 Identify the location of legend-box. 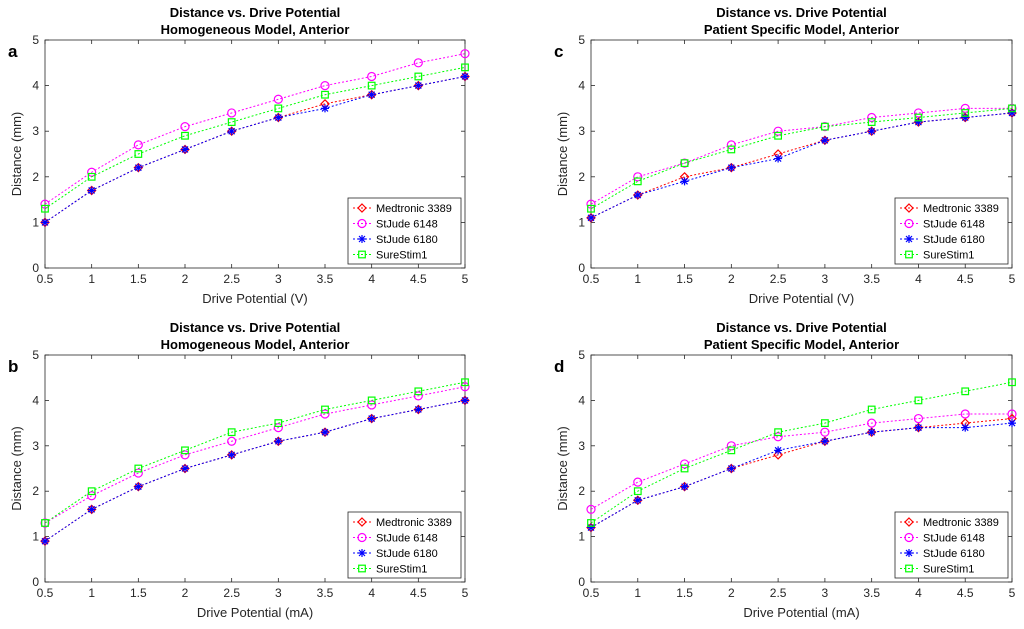
(404, 231).